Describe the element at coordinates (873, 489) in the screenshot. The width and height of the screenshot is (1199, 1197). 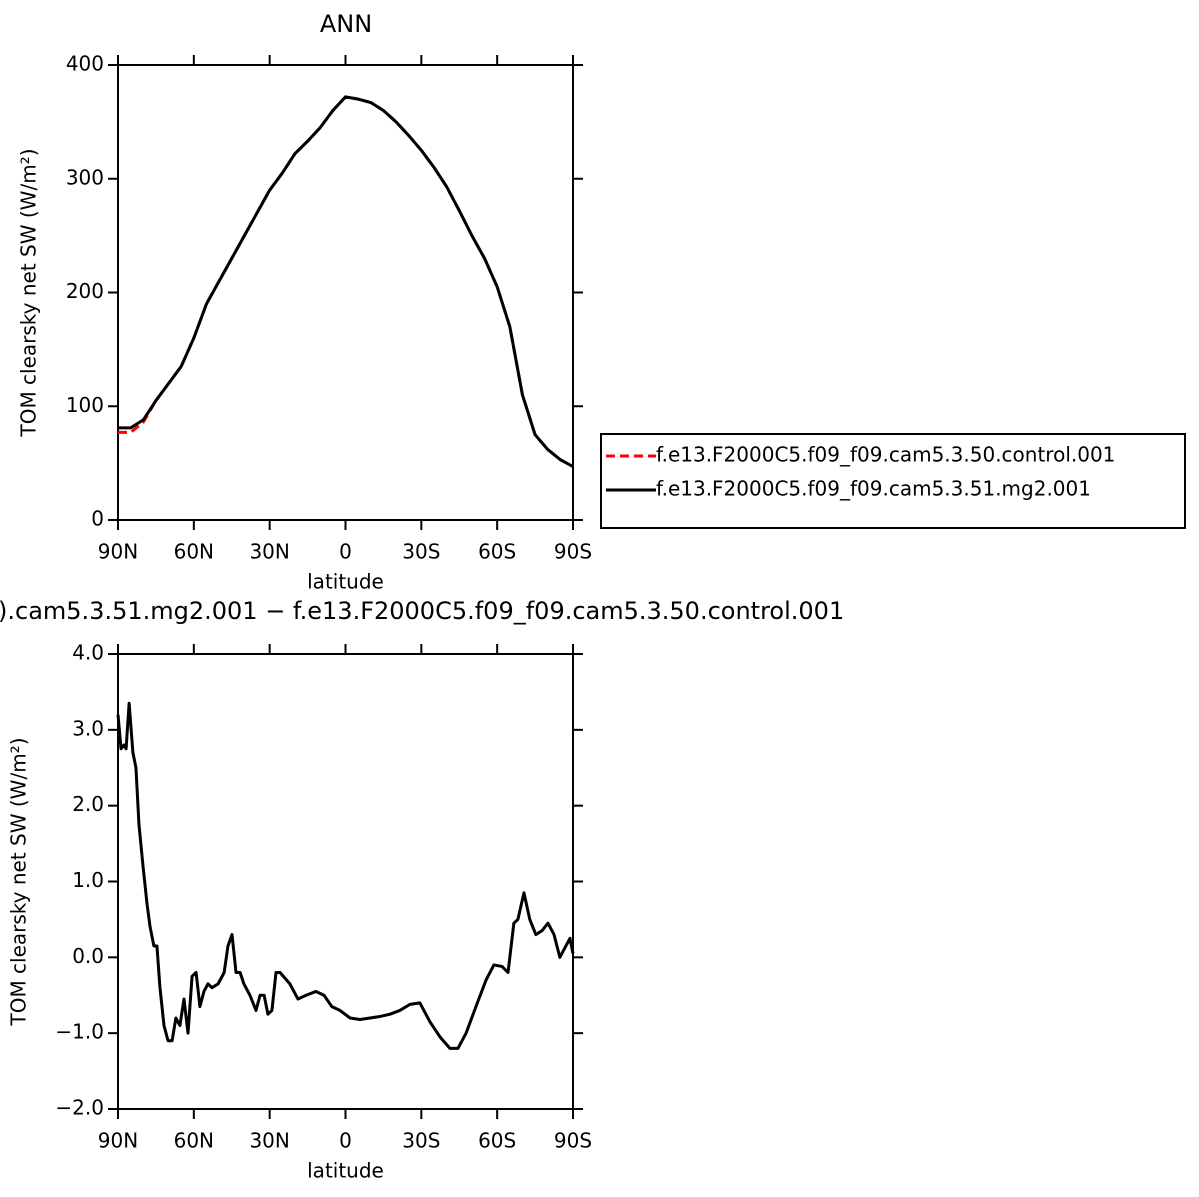
I see `legend-label: f.e13.F2000C5.f09_f09.cam5.3.51.mg2.001` at that location.